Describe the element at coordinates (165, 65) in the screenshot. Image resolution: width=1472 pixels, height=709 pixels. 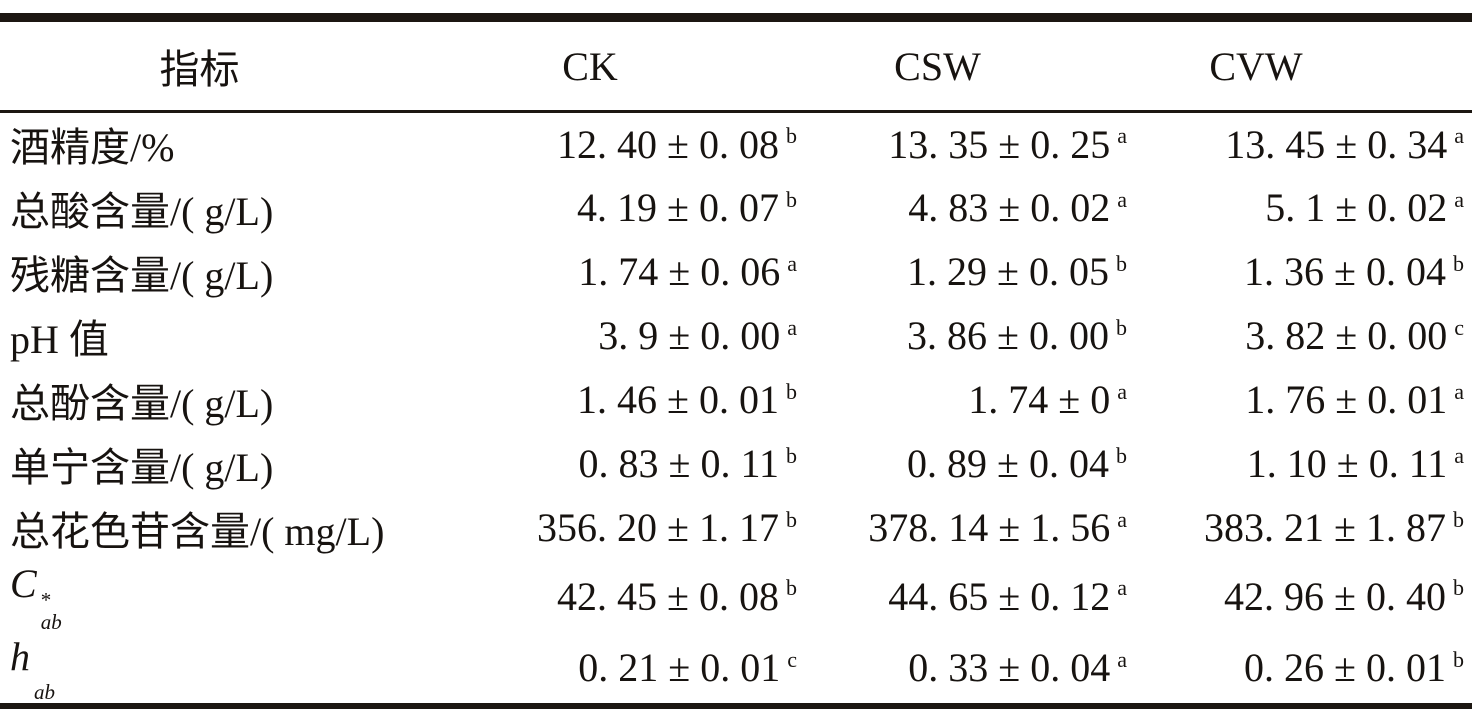
I see `column-header-indicator: 指标` at that location.